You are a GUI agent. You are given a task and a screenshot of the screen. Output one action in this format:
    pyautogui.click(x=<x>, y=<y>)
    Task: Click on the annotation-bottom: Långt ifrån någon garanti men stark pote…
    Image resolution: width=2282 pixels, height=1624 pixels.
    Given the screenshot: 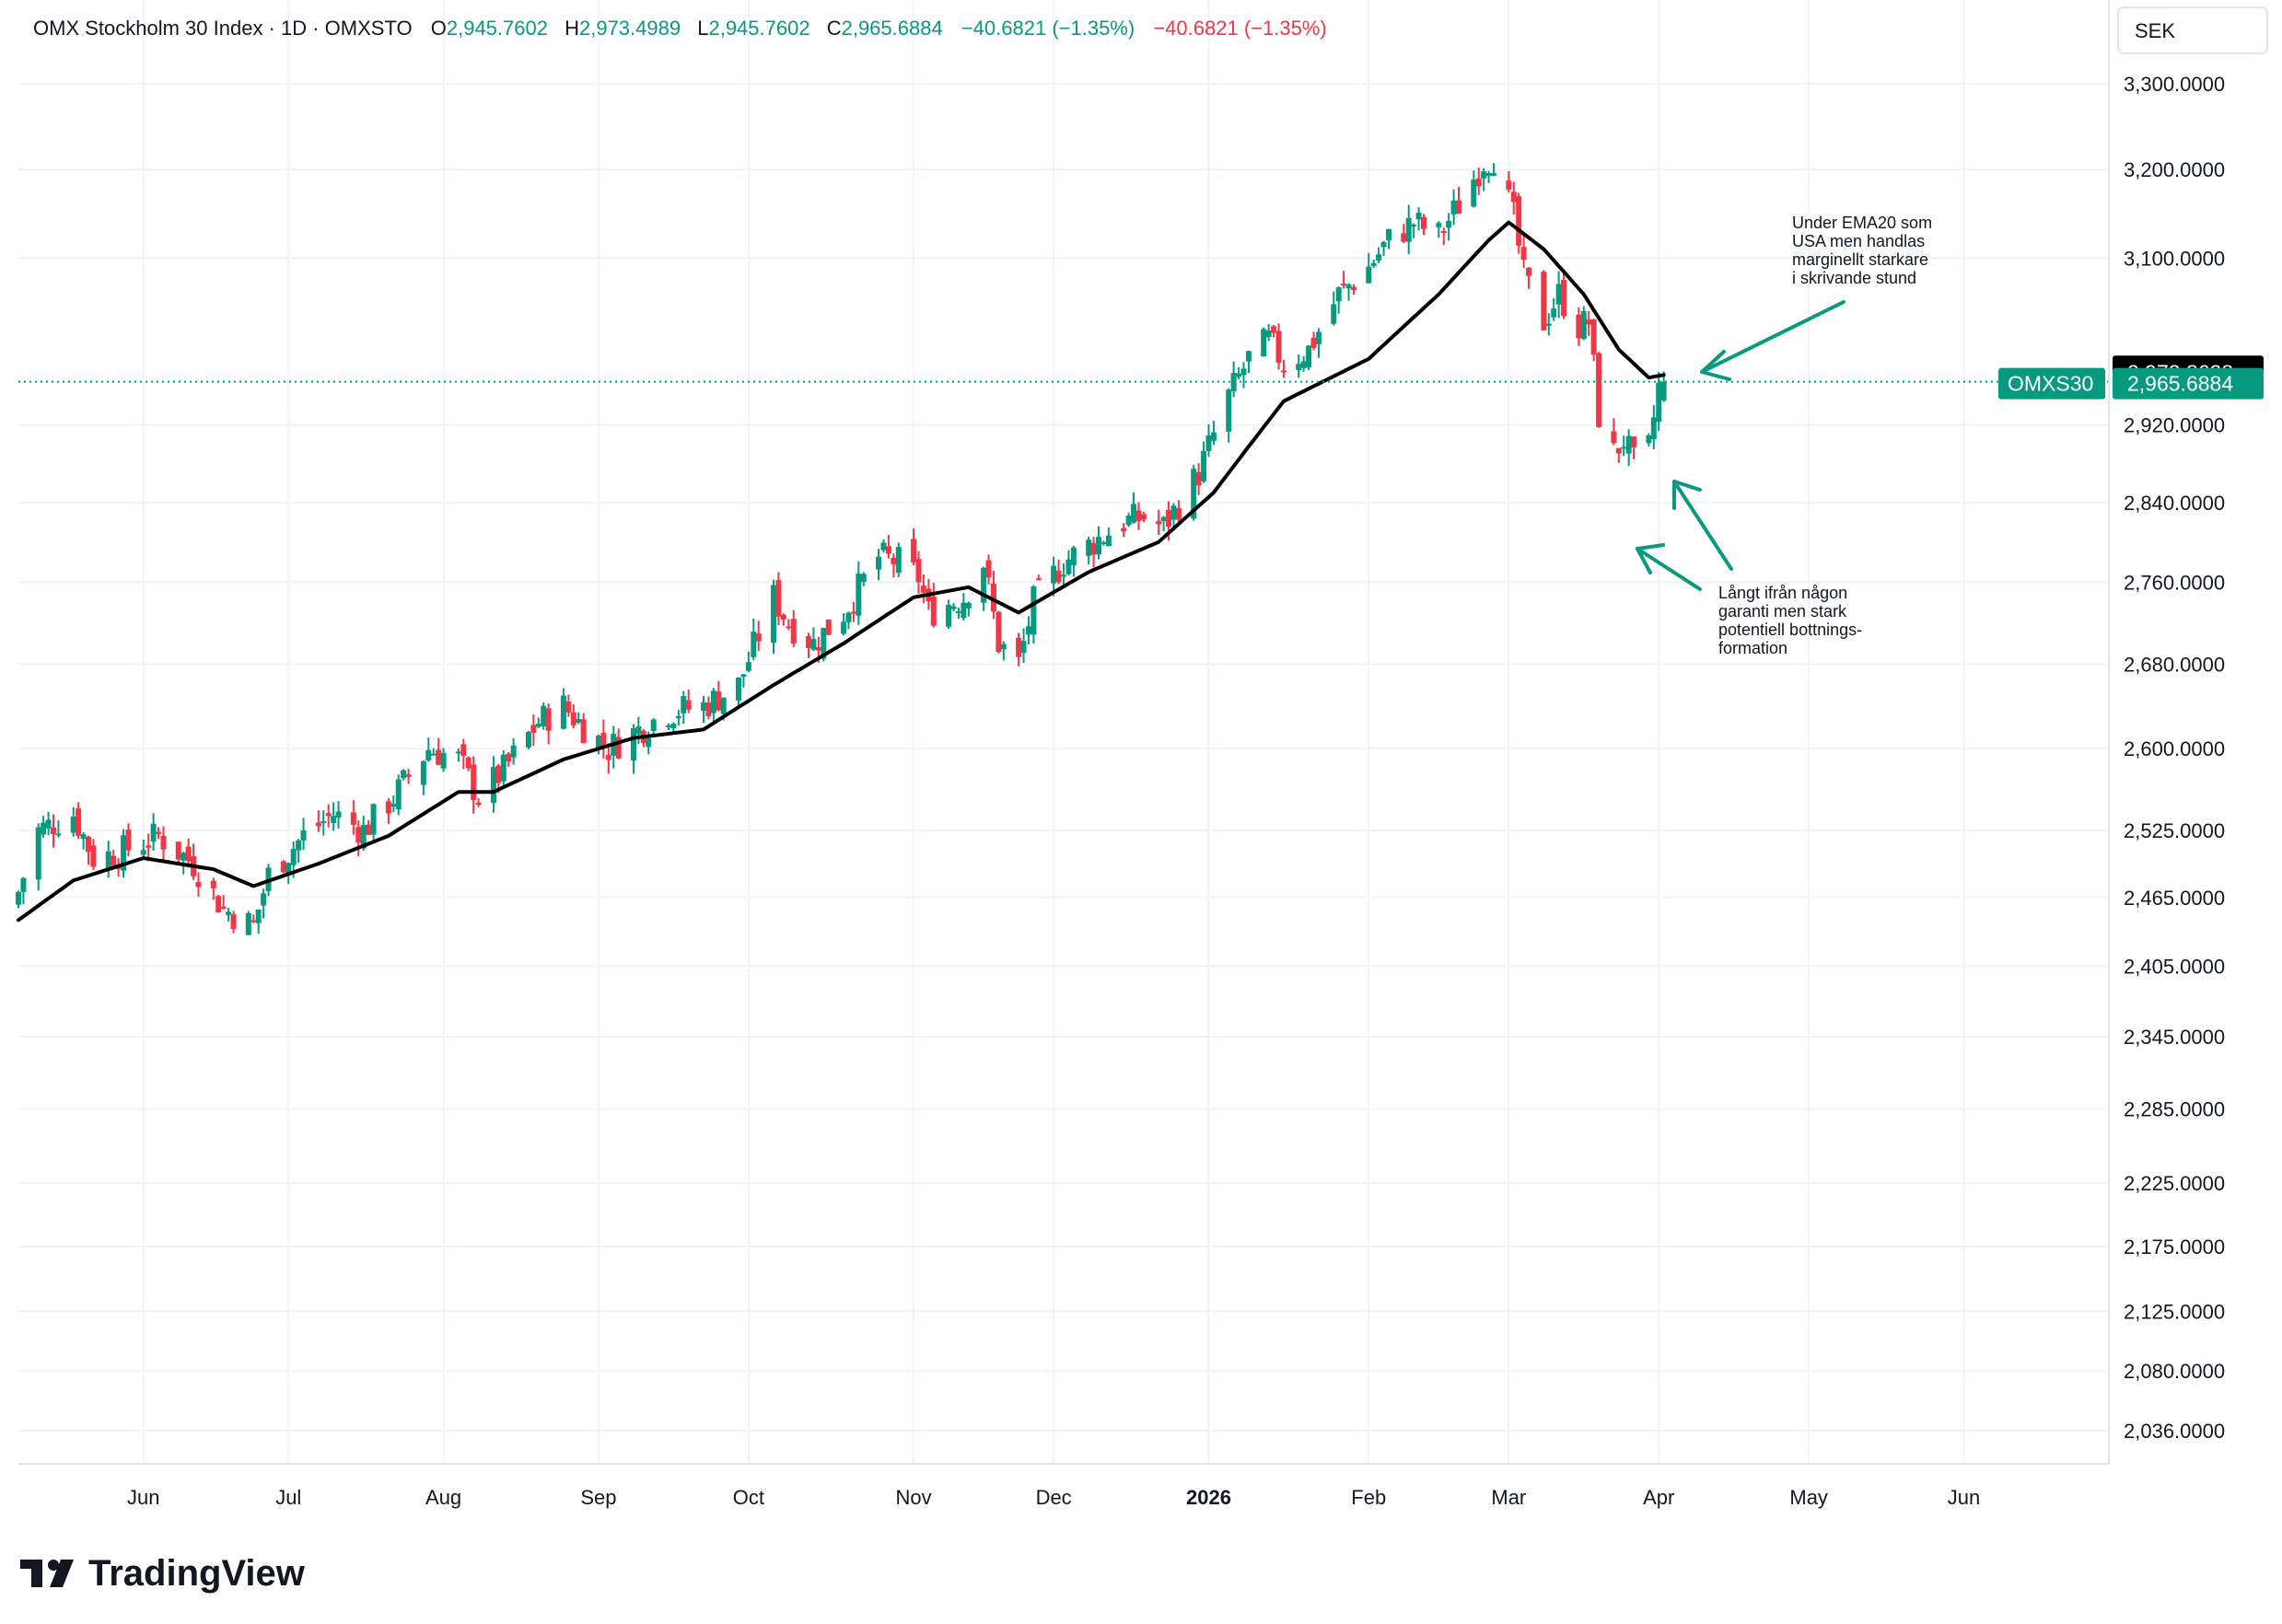 What is the action you would take?
    pyautogui.click(x=1790, y=620)
    